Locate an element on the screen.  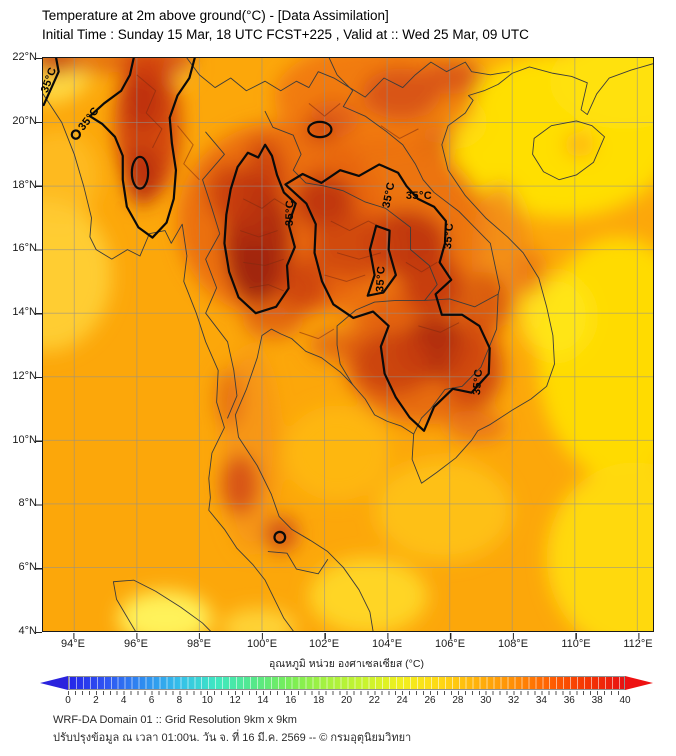
colorbar-tick-label: 18 is located at coordinates (319, 700).